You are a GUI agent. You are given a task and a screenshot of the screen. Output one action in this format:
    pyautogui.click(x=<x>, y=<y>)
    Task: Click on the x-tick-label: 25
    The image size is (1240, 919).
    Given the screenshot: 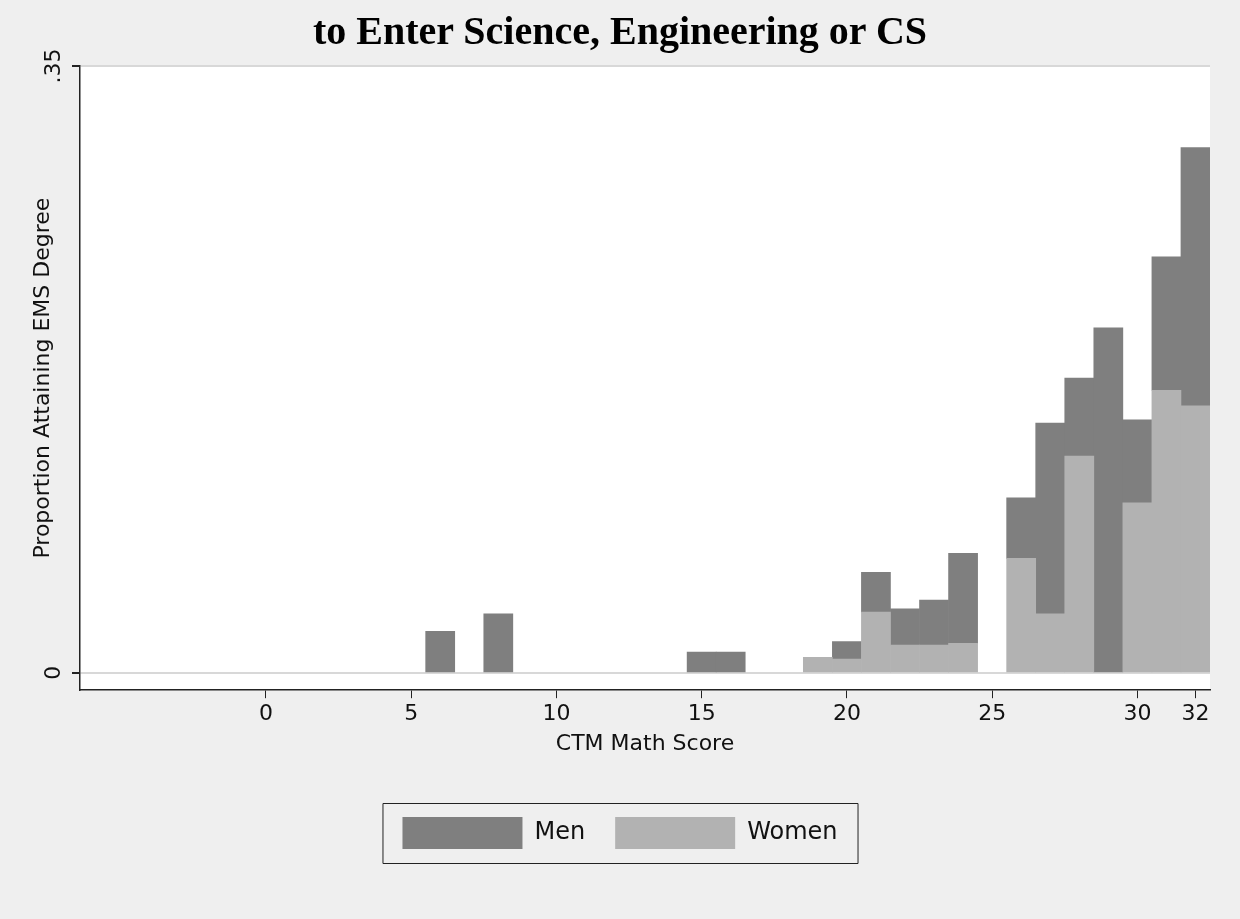 What is the action you would take?
    pyautogui.click(x=992, y=713)
    